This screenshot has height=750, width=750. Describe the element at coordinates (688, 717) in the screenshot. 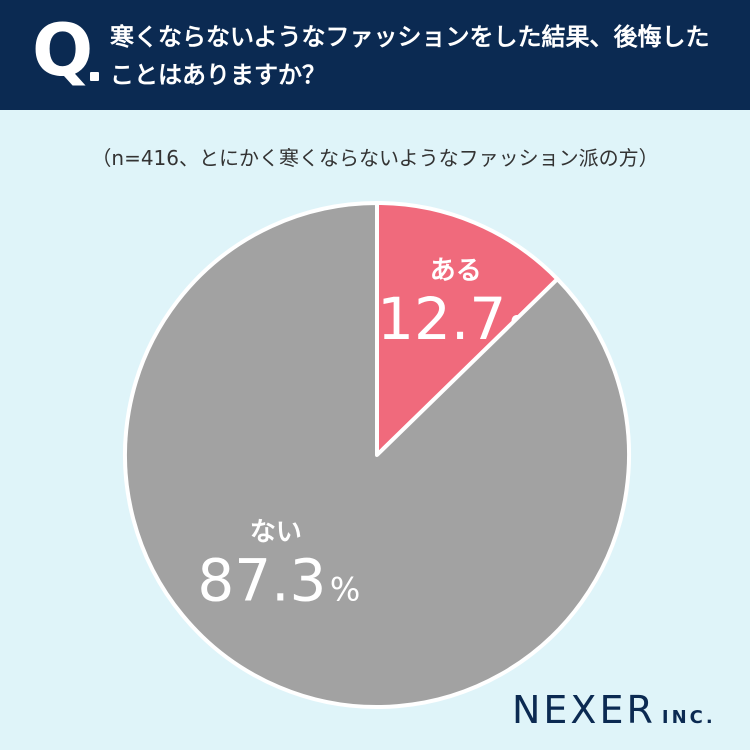

I see `logo-suffix: INC.` at that location.